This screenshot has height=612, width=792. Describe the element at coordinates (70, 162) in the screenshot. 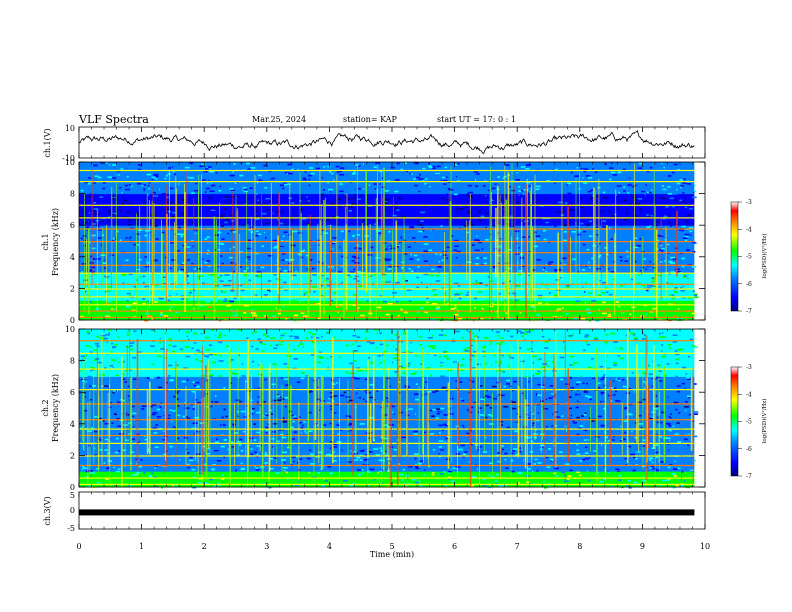

I see `spectrogram-ytick-label: 10` at that location.